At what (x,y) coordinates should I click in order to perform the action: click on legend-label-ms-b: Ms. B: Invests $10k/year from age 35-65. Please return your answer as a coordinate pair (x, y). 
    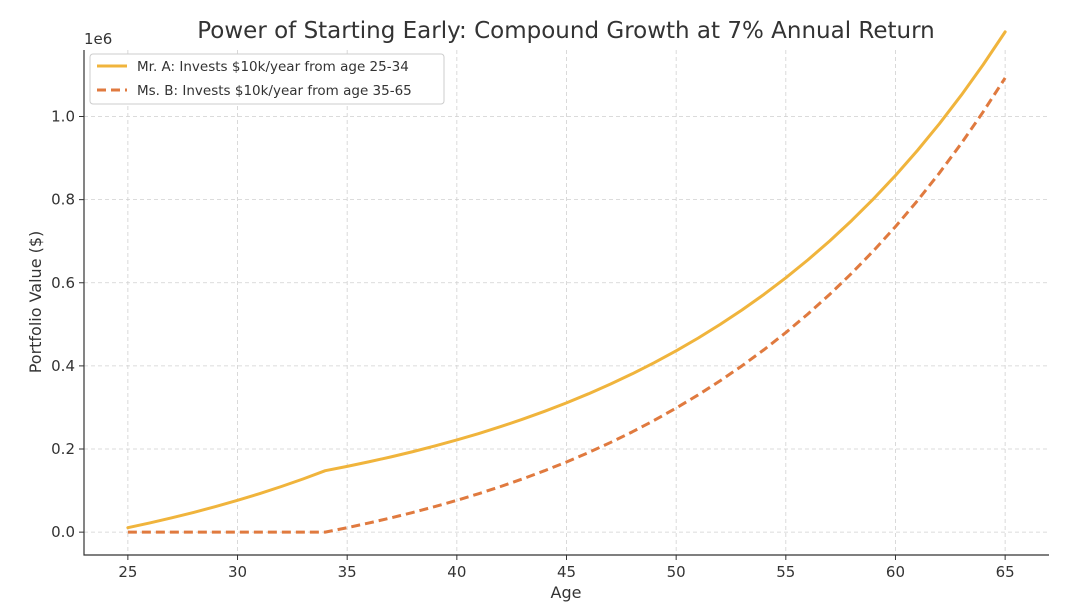
    Looking at the image, I should click on (274, 91).